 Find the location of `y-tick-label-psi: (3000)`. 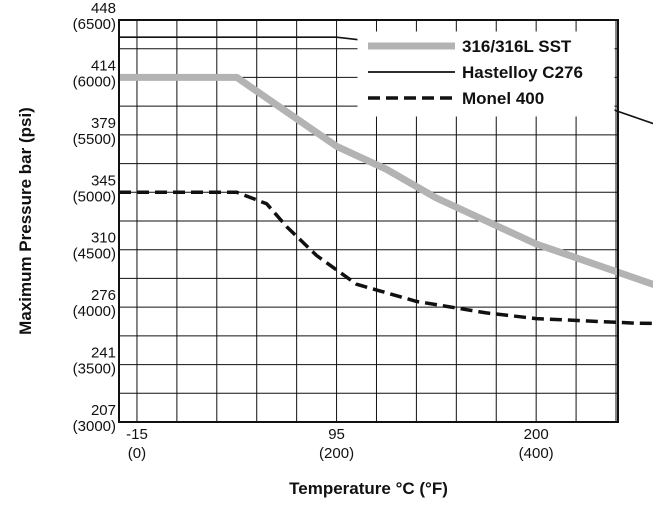

y-tick-label-psi: (3000) is located at coordinates (94, 426).